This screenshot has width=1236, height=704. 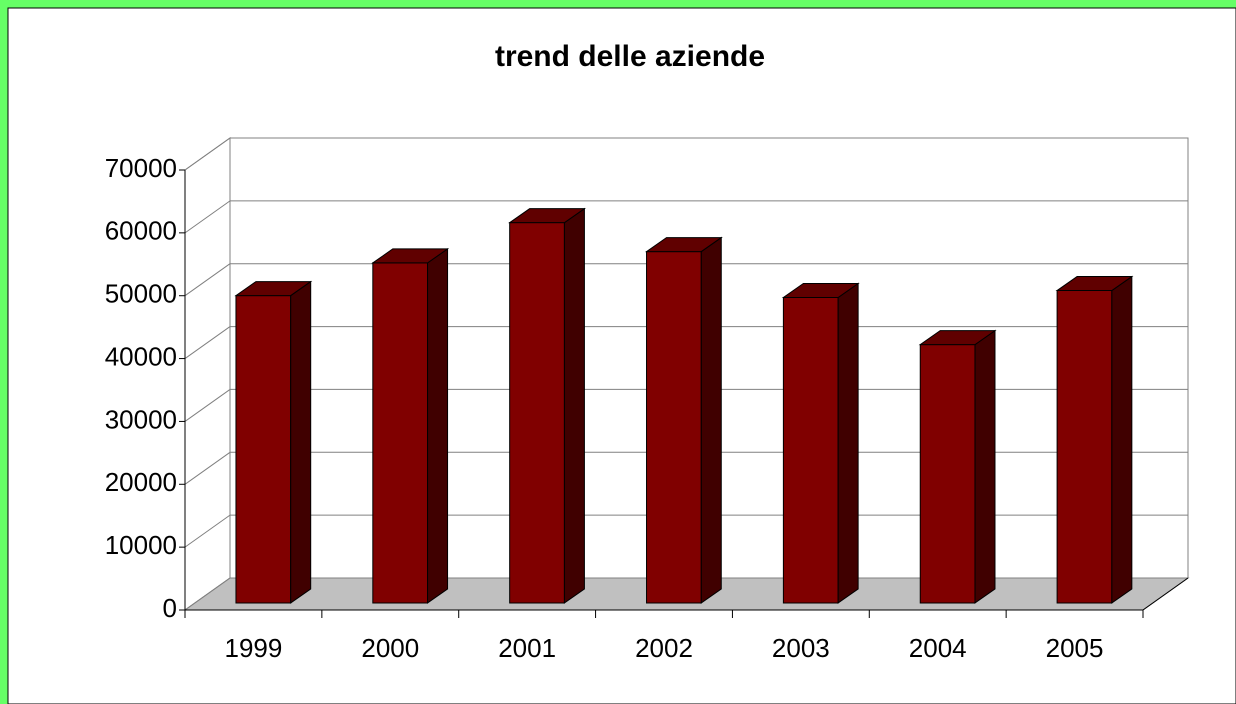 I want to click on y-tick-label: 10000, so click(x=141, y=545).